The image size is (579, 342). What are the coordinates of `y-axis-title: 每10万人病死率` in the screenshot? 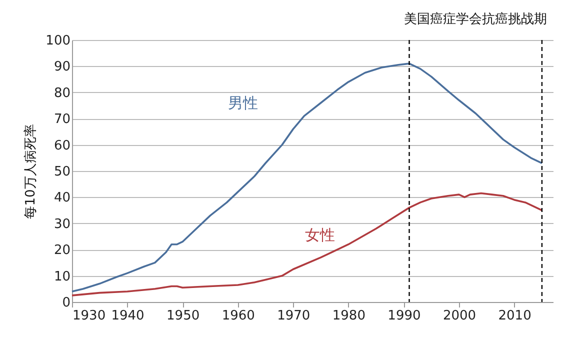 It's located at (30, 171).